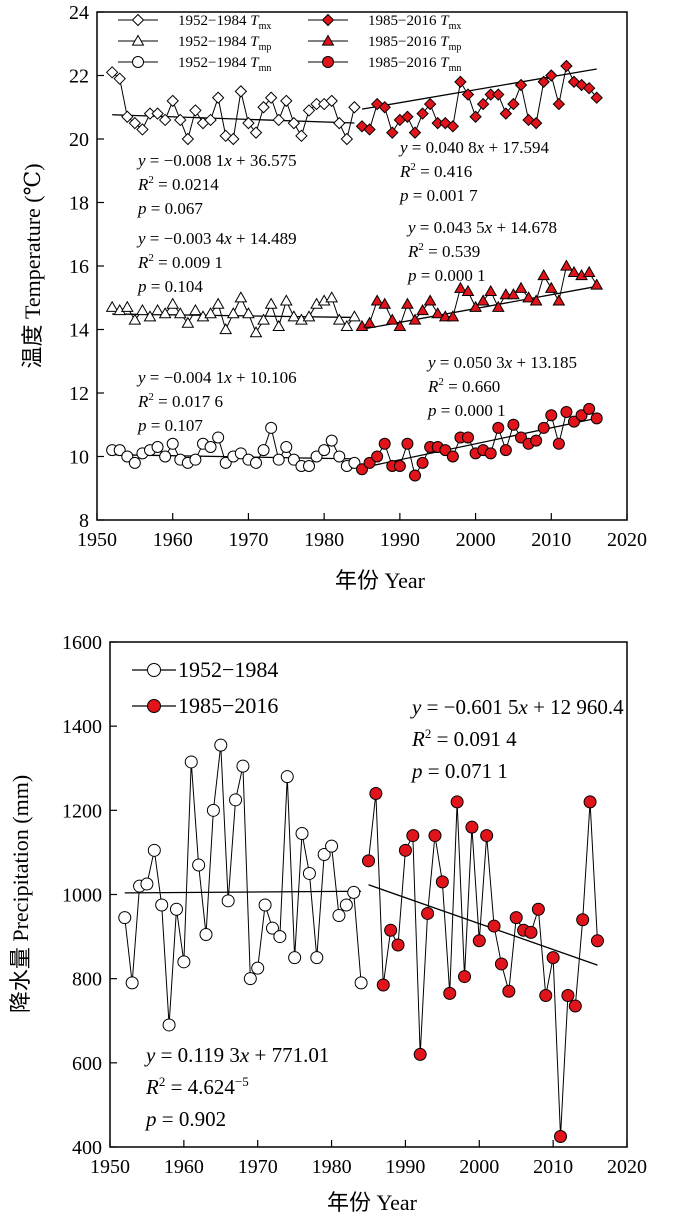  I want to click on legend-entry-4: 1985−2016 Tmp, so click(414, 43).